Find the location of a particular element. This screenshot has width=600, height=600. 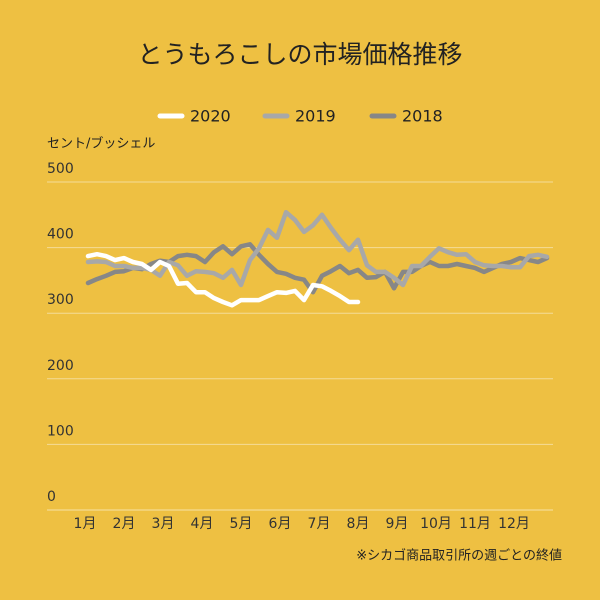

legend-label: 2018 is located at coordinates (422, 116).